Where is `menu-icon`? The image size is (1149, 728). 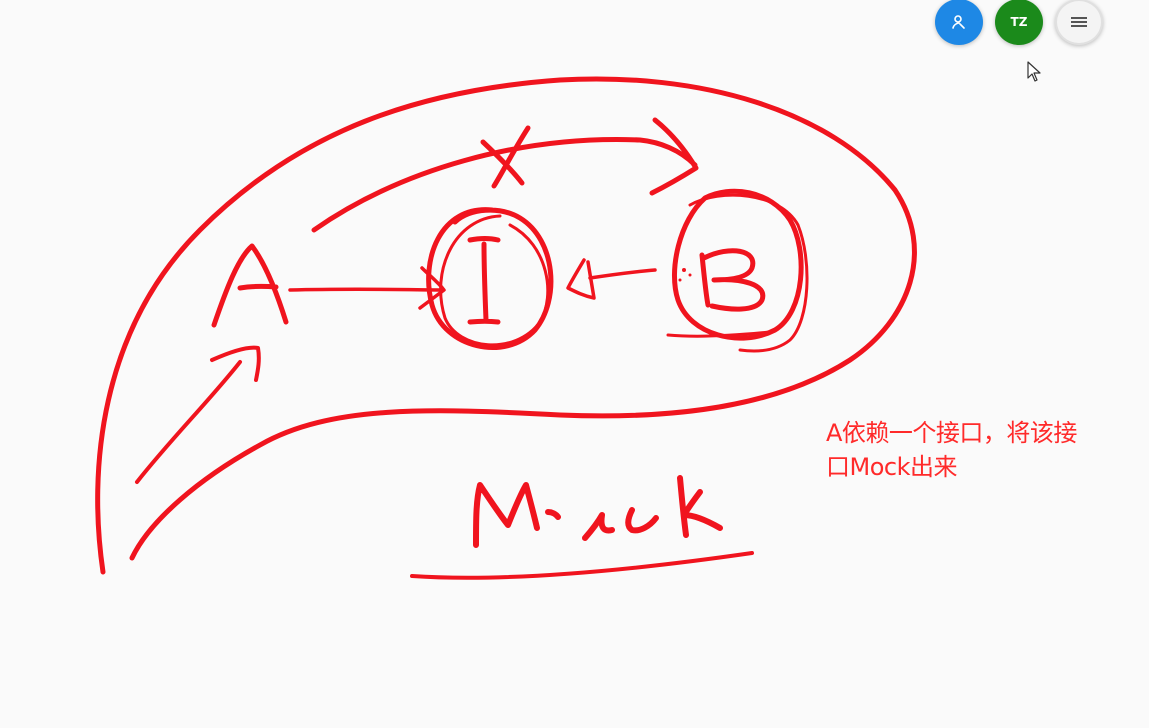 menu-icon is located at coordinates (1079, 22).